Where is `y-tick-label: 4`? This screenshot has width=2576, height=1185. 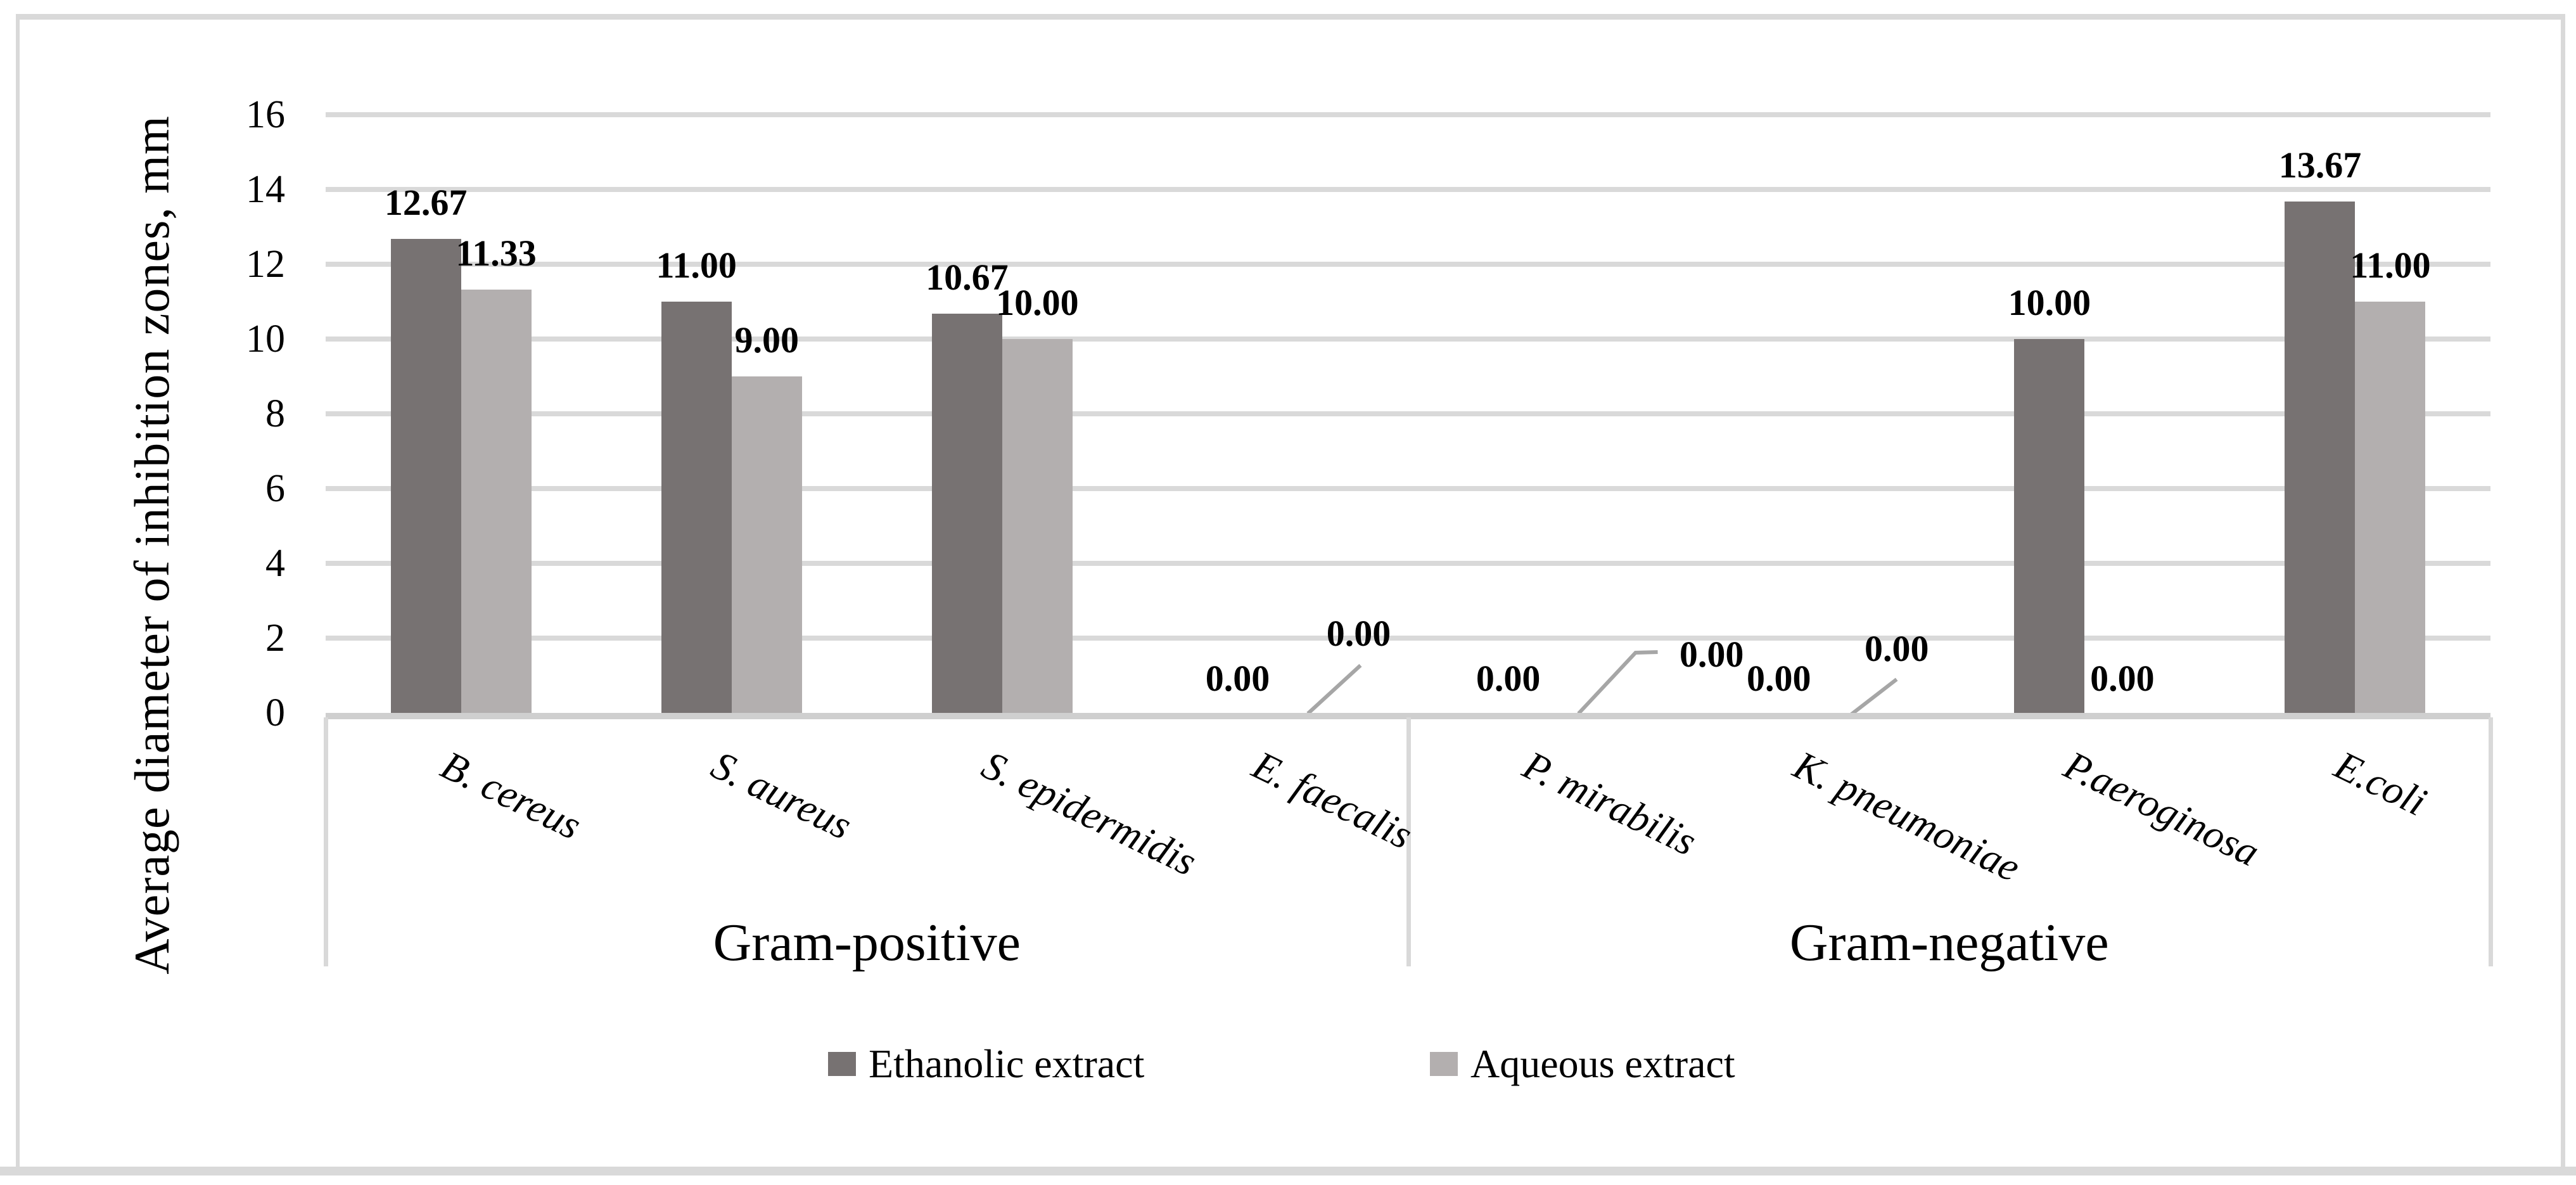
y-tick-label: 4 is located at coordinates (275, 563).